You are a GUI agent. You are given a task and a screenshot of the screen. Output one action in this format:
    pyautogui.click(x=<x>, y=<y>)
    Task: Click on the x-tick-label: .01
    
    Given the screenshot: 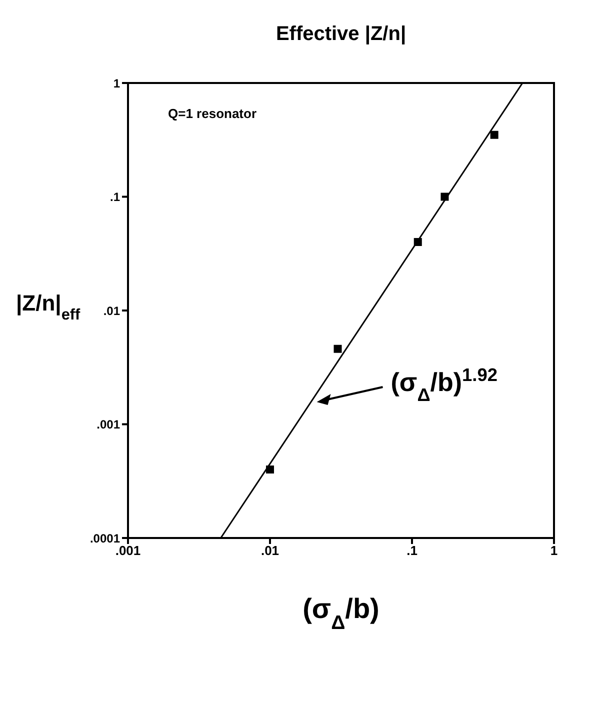 What is the action you would take?
    pyautogui.click(x=270, y=550)
    